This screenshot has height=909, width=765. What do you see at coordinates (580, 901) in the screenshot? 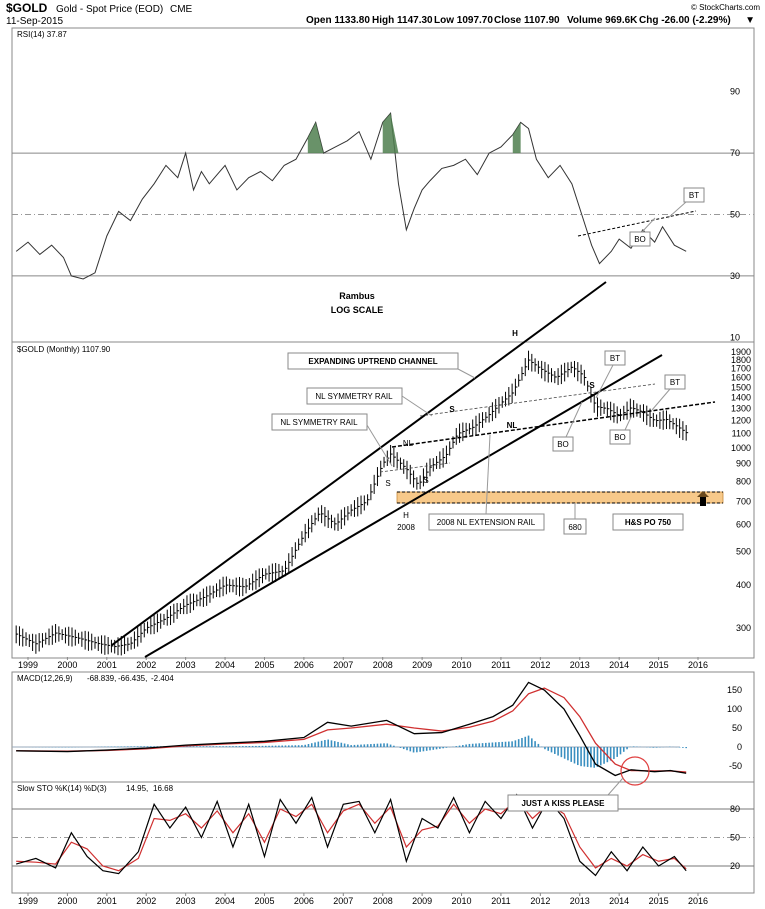
I see `x-tick-year: 2013` at bounding box center [580, 901].